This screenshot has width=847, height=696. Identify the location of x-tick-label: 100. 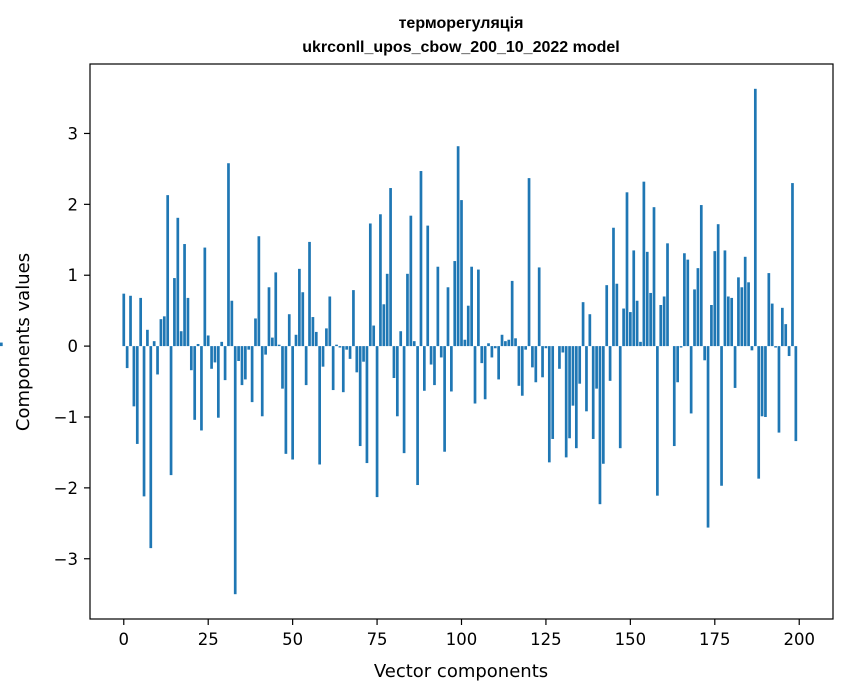
(462, 639).